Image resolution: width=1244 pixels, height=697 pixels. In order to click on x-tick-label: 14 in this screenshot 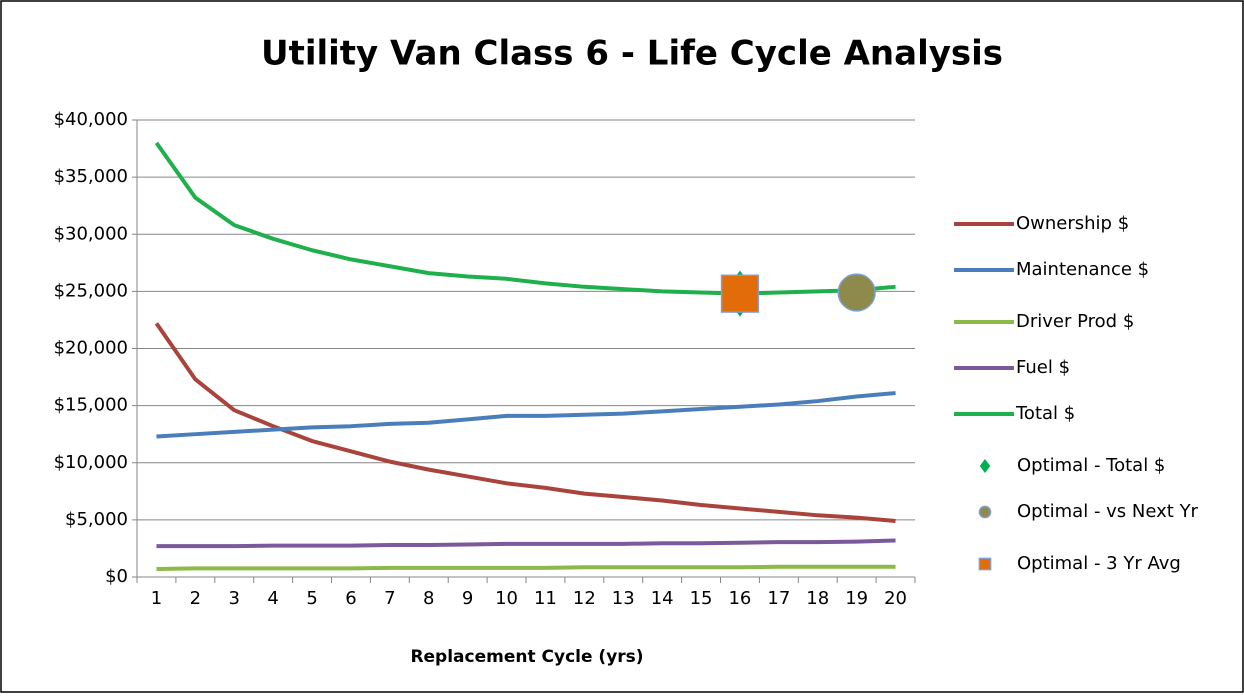, I will do `click(662, 598)`.